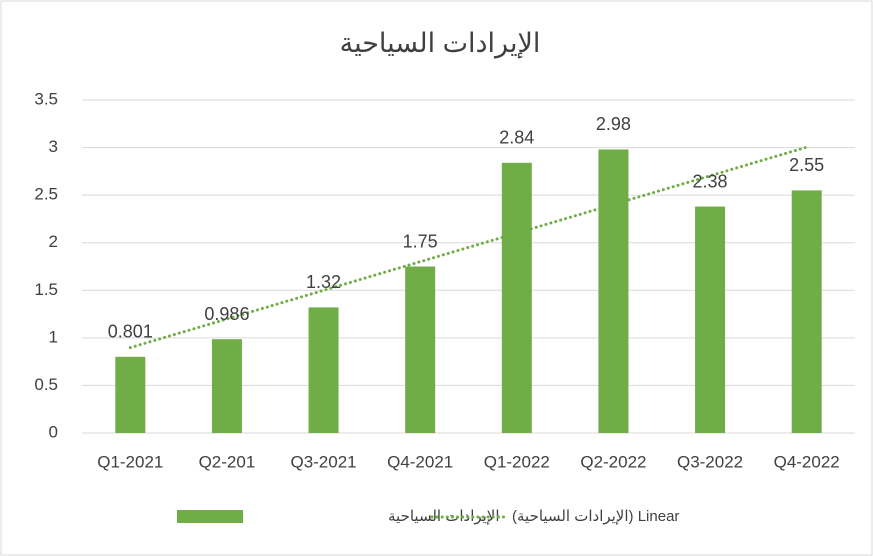  What do you see at coordinates (130, 461) in the screenshot?
I see `x-tick-label: Q1-2021` at bounding box center [130, 461].